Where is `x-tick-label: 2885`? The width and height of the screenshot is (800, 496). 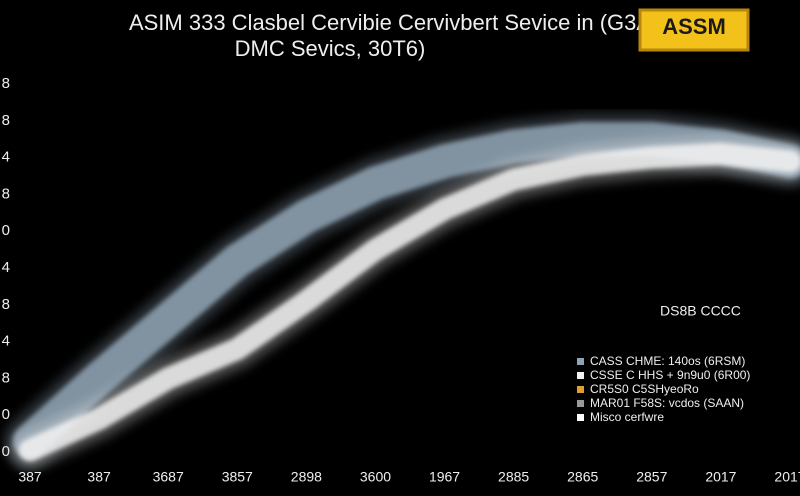
x-tick-label: 2885 is located at coordinates (513, 477).